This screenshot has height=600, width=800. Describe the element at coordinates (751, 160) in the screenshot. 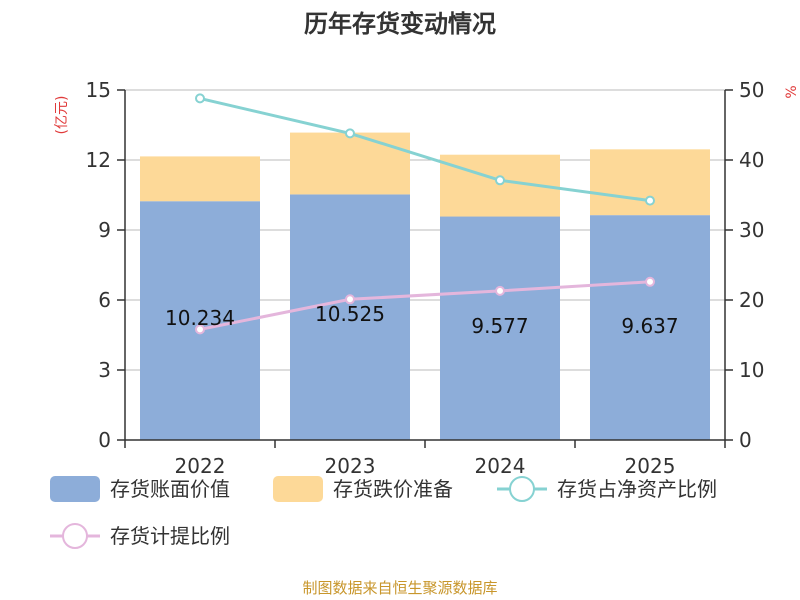

I see `right-tick-label: 40` at that location.